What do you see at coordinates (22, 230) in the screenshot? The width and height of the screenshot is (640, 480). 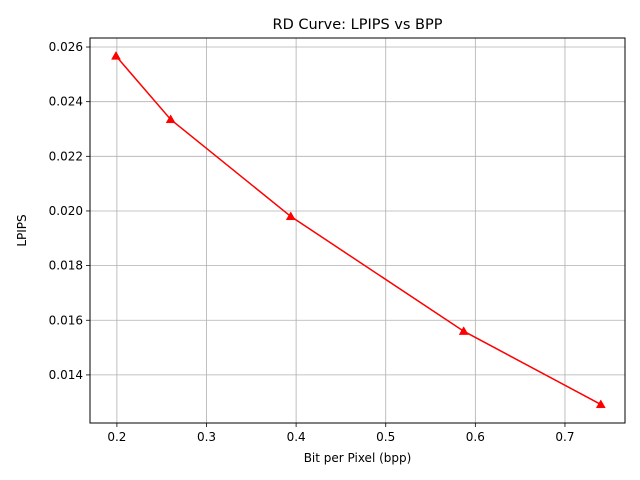 I see `y-axis-label: LPIPS` at bounding box center [22, 230].